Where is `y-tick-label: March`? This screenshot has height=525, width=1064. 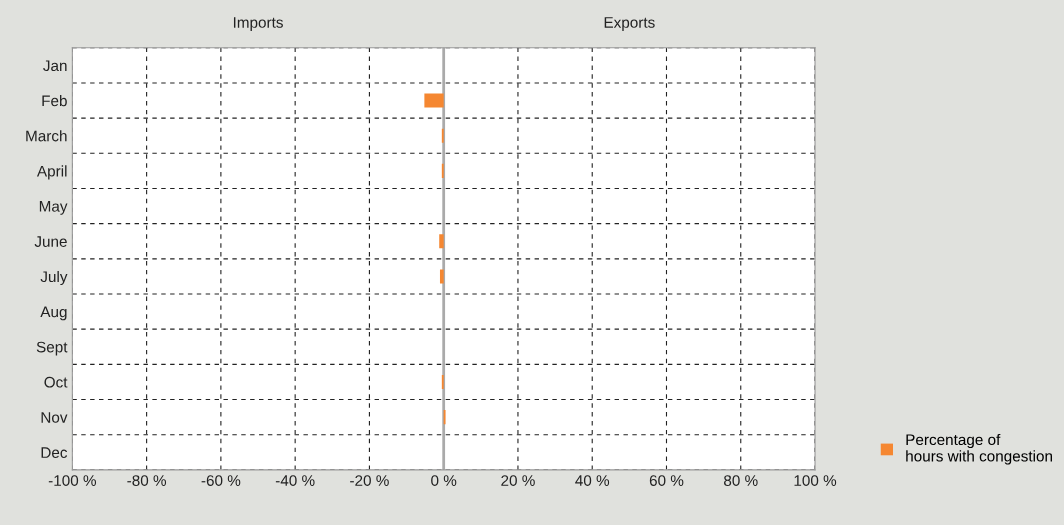 y-tick-label: March is located at coordinates (46, 136).